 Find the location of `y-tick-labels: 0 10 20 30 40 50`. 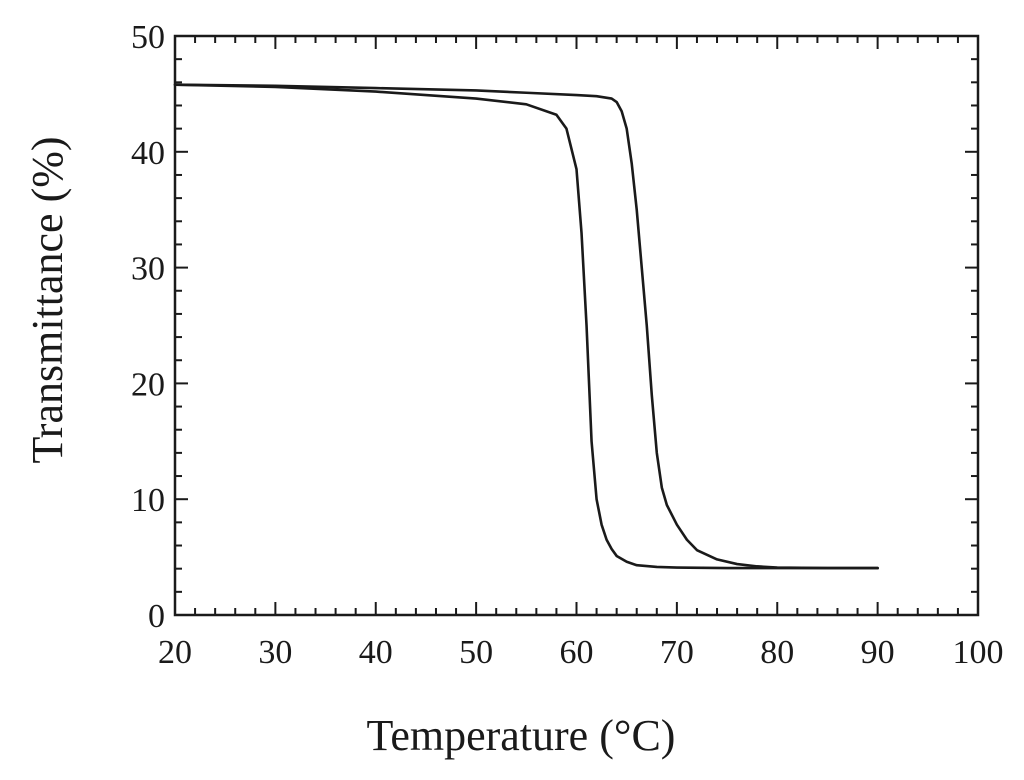

y-tick-labels: 0 10 20 30 40 50 is located at coordinates (148, 327).